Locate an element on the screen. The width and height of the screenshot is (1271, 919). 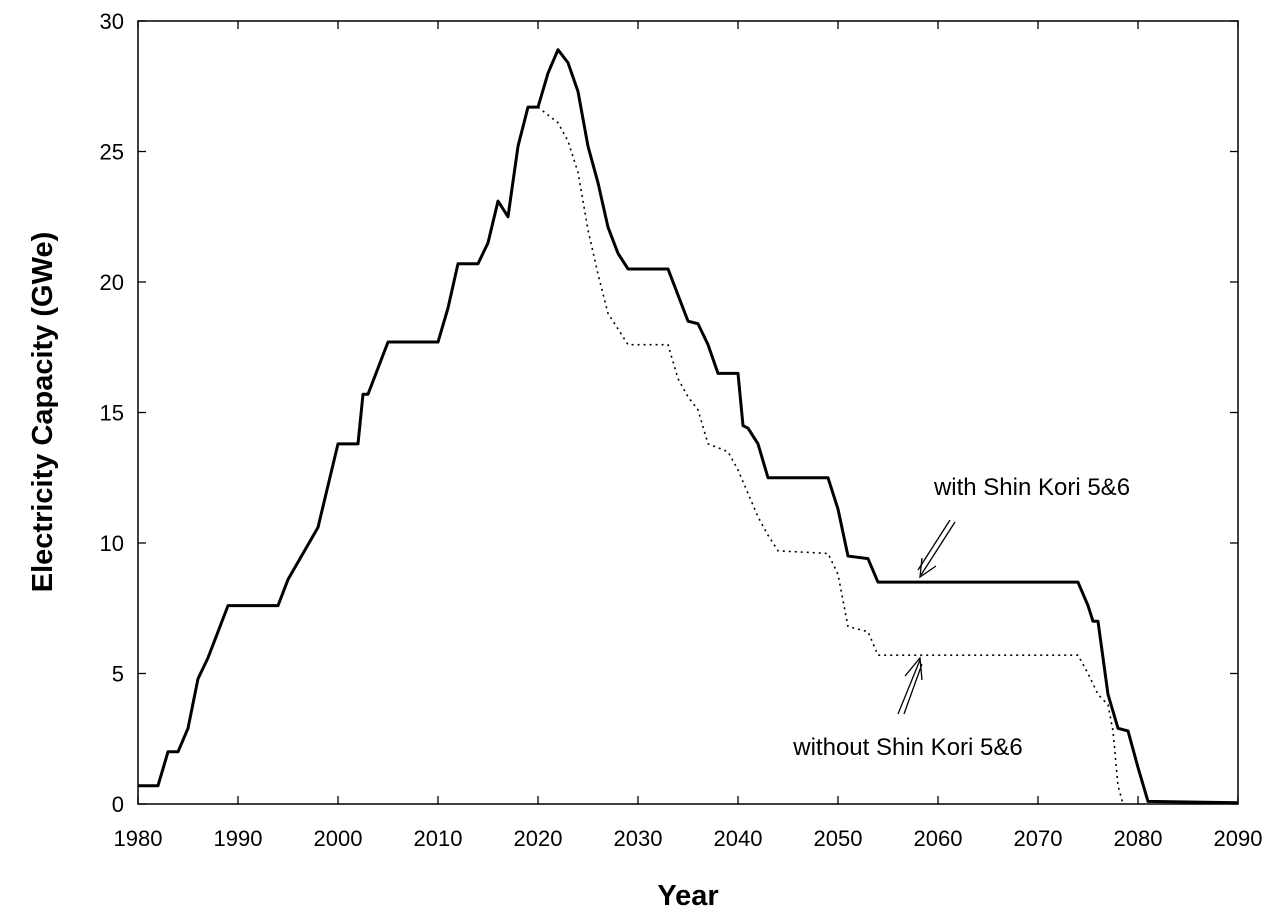
x-tick-label: 2050 is located at coordinates (838, 838).